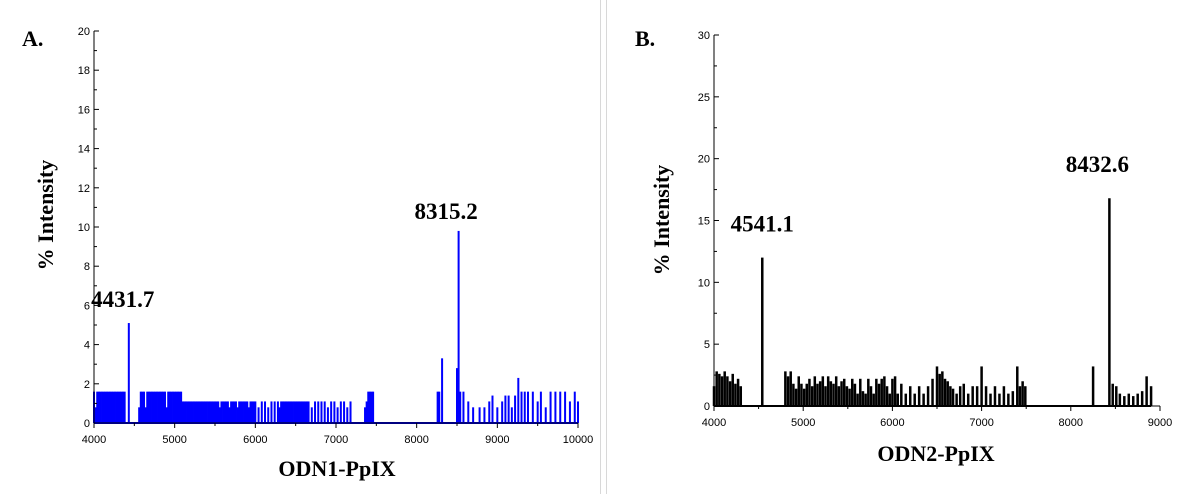 This screenshot has width=1198, height=499. What do you see at coordinates (704, 283) in the screenshot?
I see `y-tick-label: 10` at bounding box center [704, 283].